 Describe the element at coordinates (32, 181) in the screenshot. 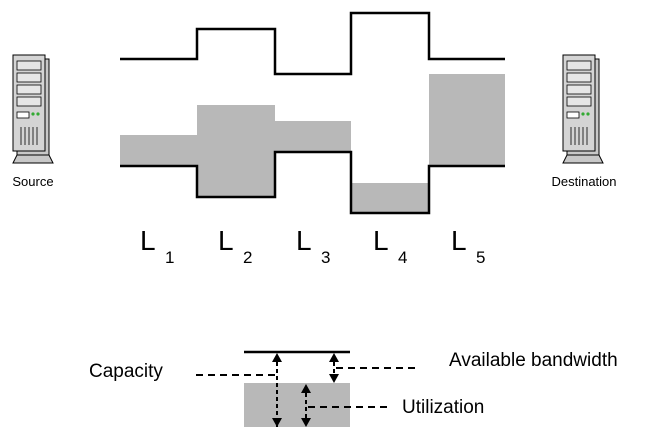

I see `source-label: Source` at that location.